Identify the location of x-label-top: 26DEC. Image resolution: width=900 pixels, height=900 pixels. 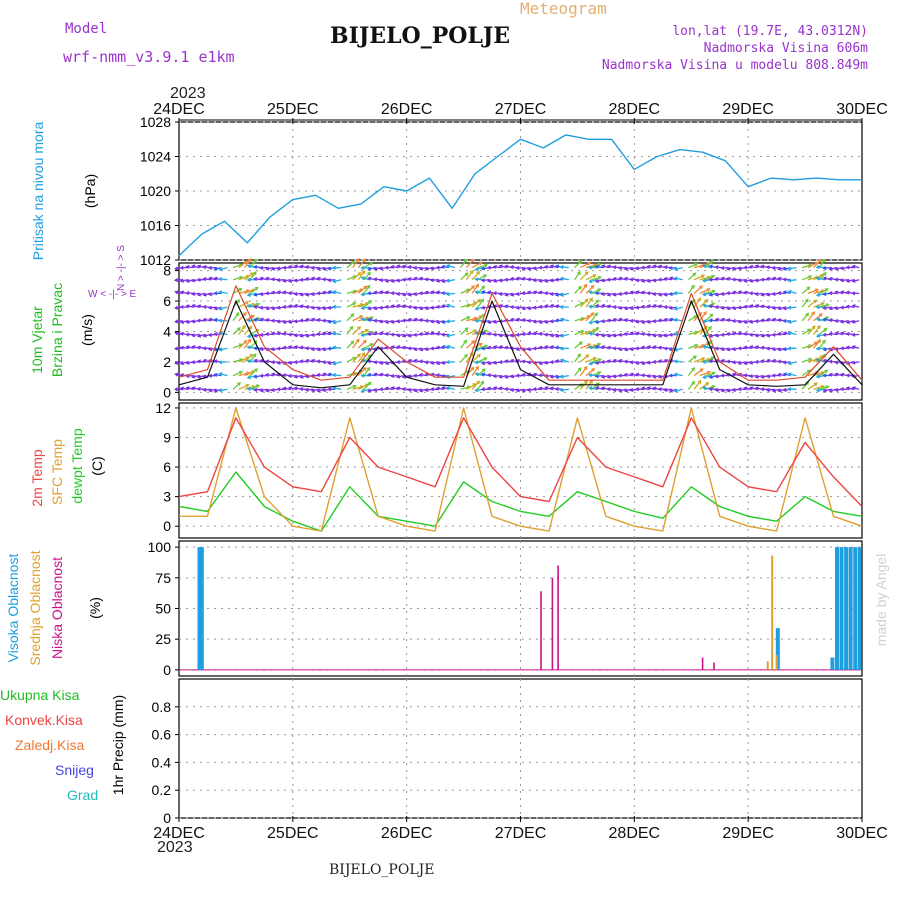
(407, 109).